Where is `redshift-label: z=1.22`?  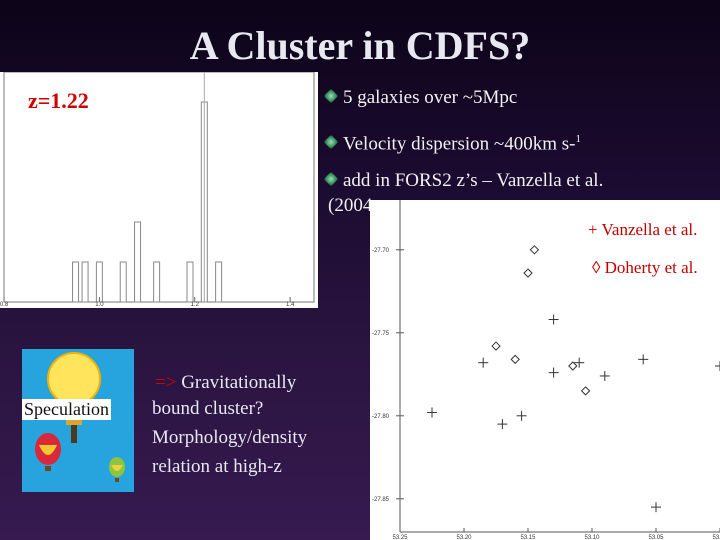 redshift-label: z=1.22 is located at coordinates (58, 100).